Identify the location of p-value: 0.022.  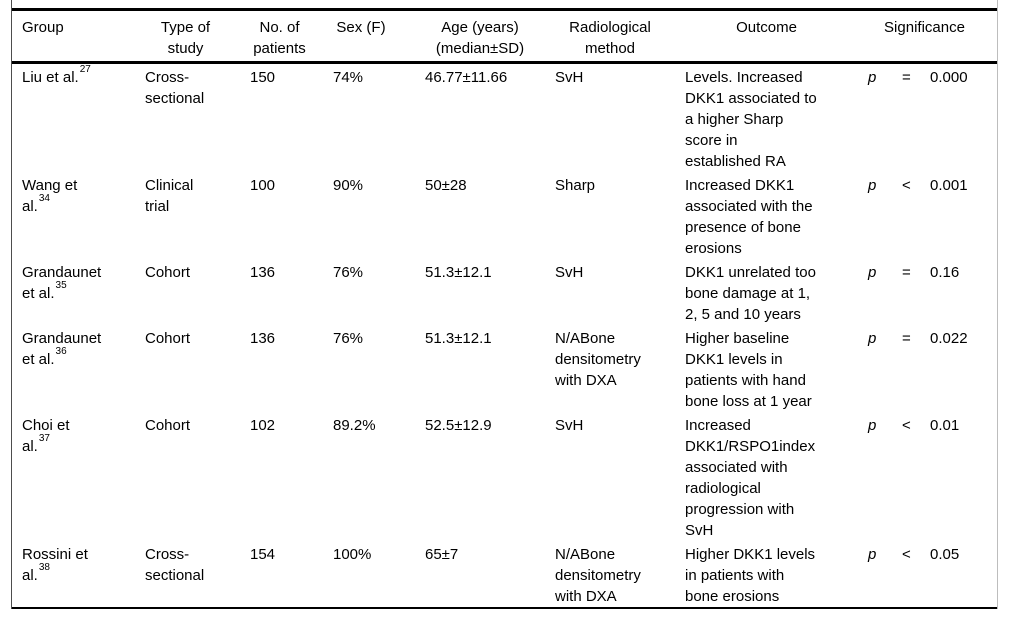
(949, 338).